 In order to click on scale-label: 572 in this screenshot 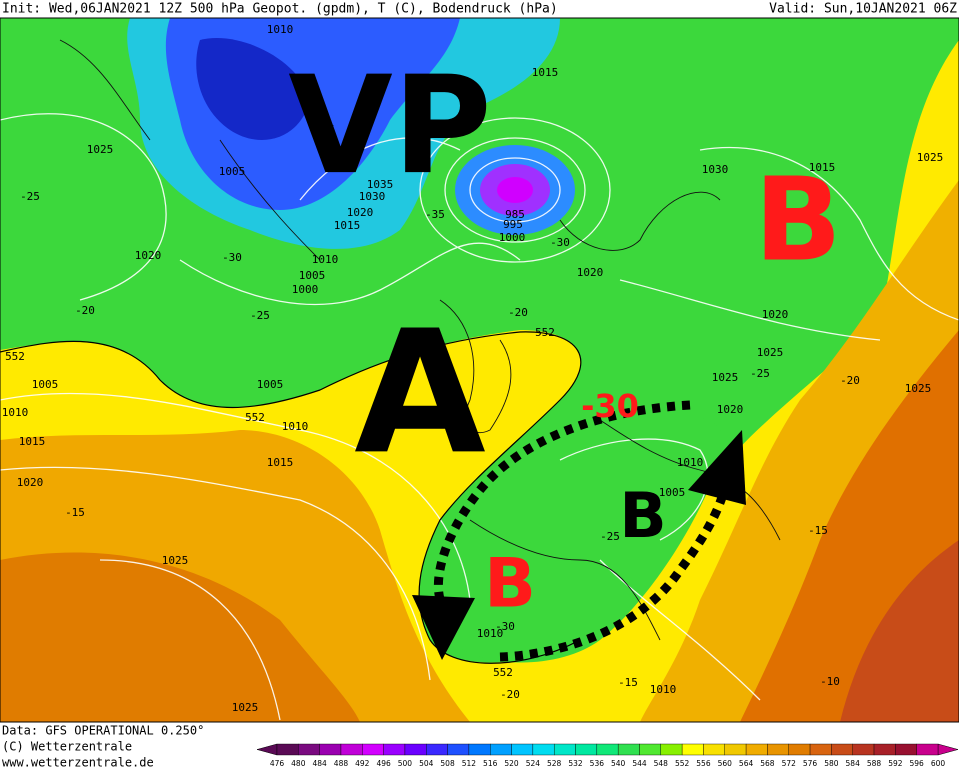, I will do `click(789, 763)`.